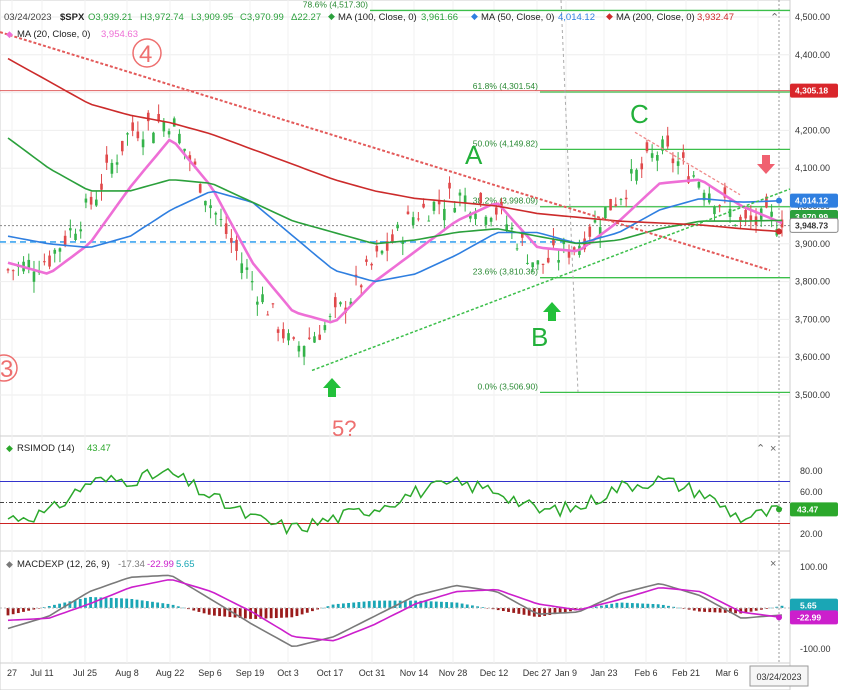 Image resolution: width=847 pixels, height=690 pixels. I want to click on rsi-collapse-icon: ⌃, so click(760, 449).